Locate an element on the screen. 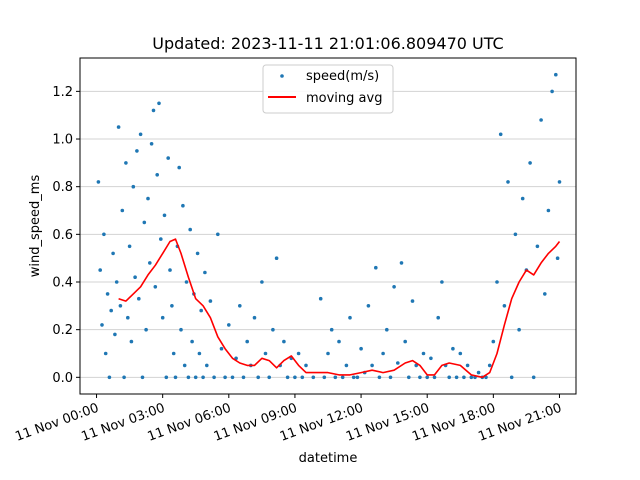  legend-scatter-marker is located at coordinates (282, 76).